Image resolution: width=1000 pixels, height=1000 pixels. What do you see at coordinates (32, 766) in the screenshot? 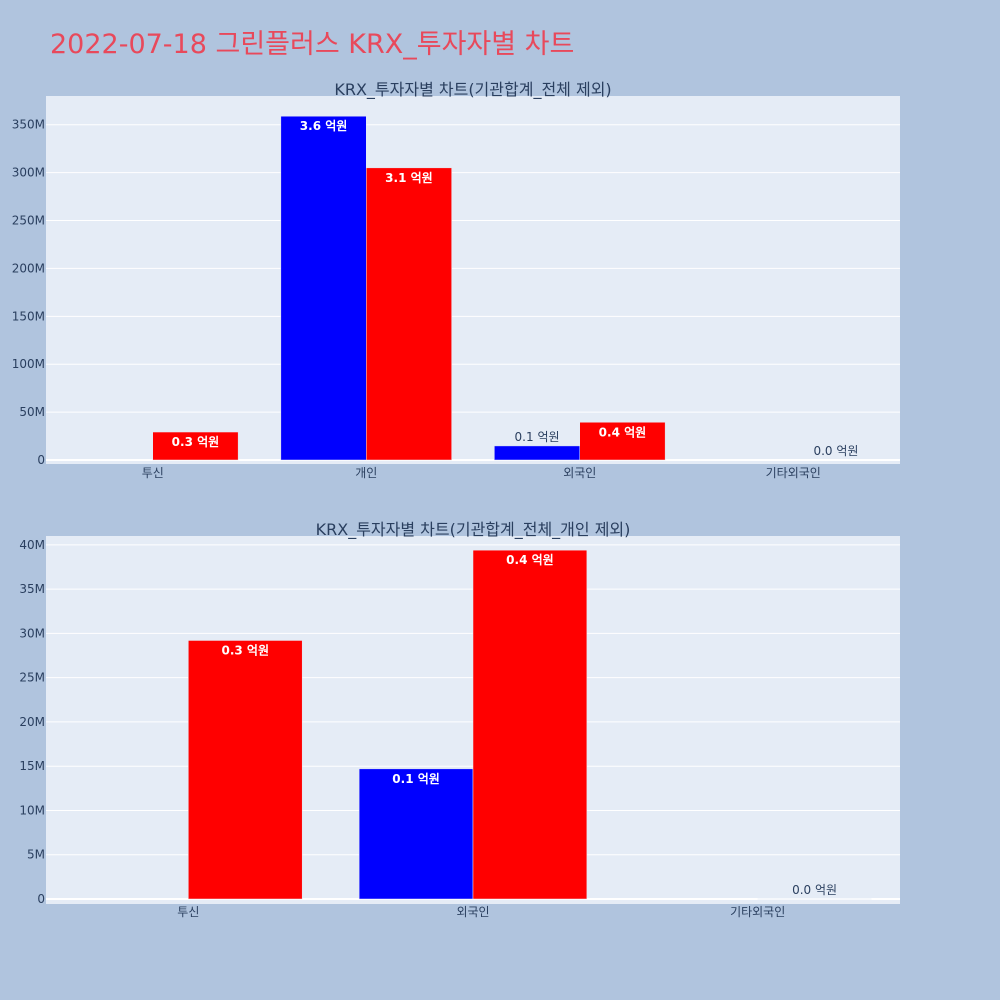
I see `y-tick-label: 15M` at bounding box center [32, 766].